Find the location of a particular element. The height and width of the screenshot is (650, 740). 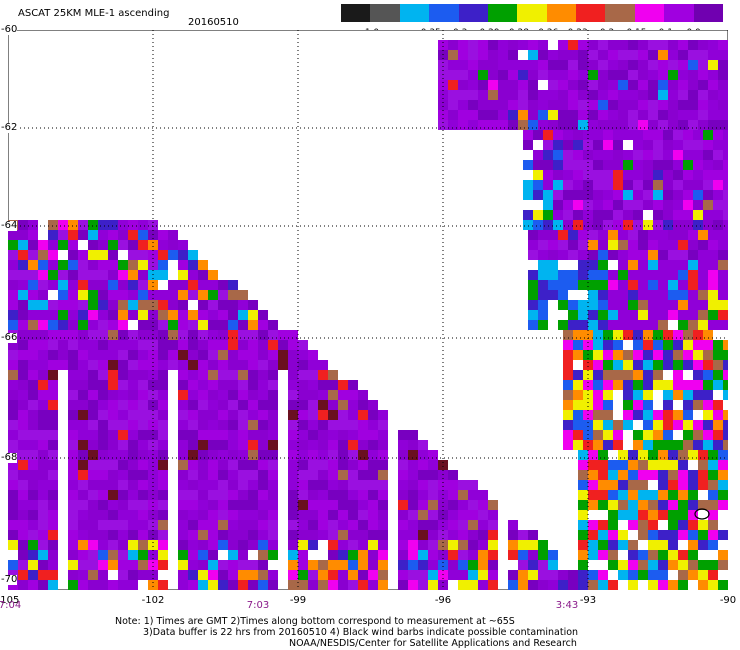

latitude-label: -66 is located at coordinates (9, 337).